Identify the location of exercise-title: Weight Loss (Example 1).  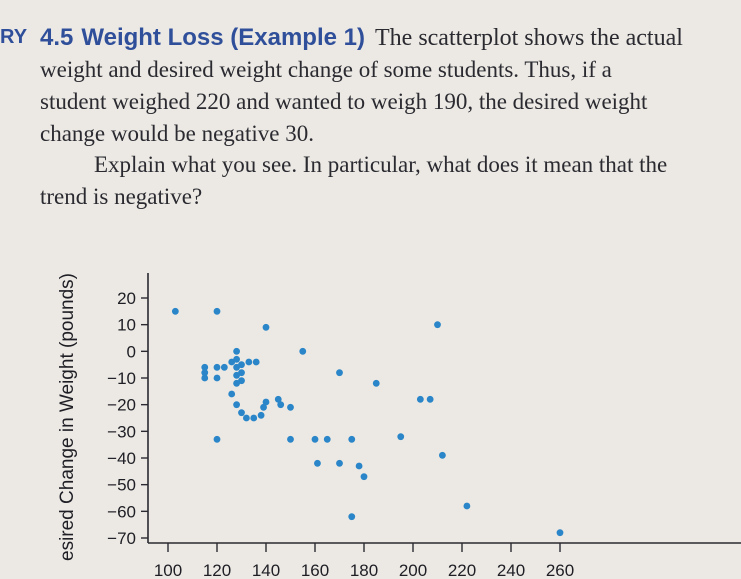
(223, 37).